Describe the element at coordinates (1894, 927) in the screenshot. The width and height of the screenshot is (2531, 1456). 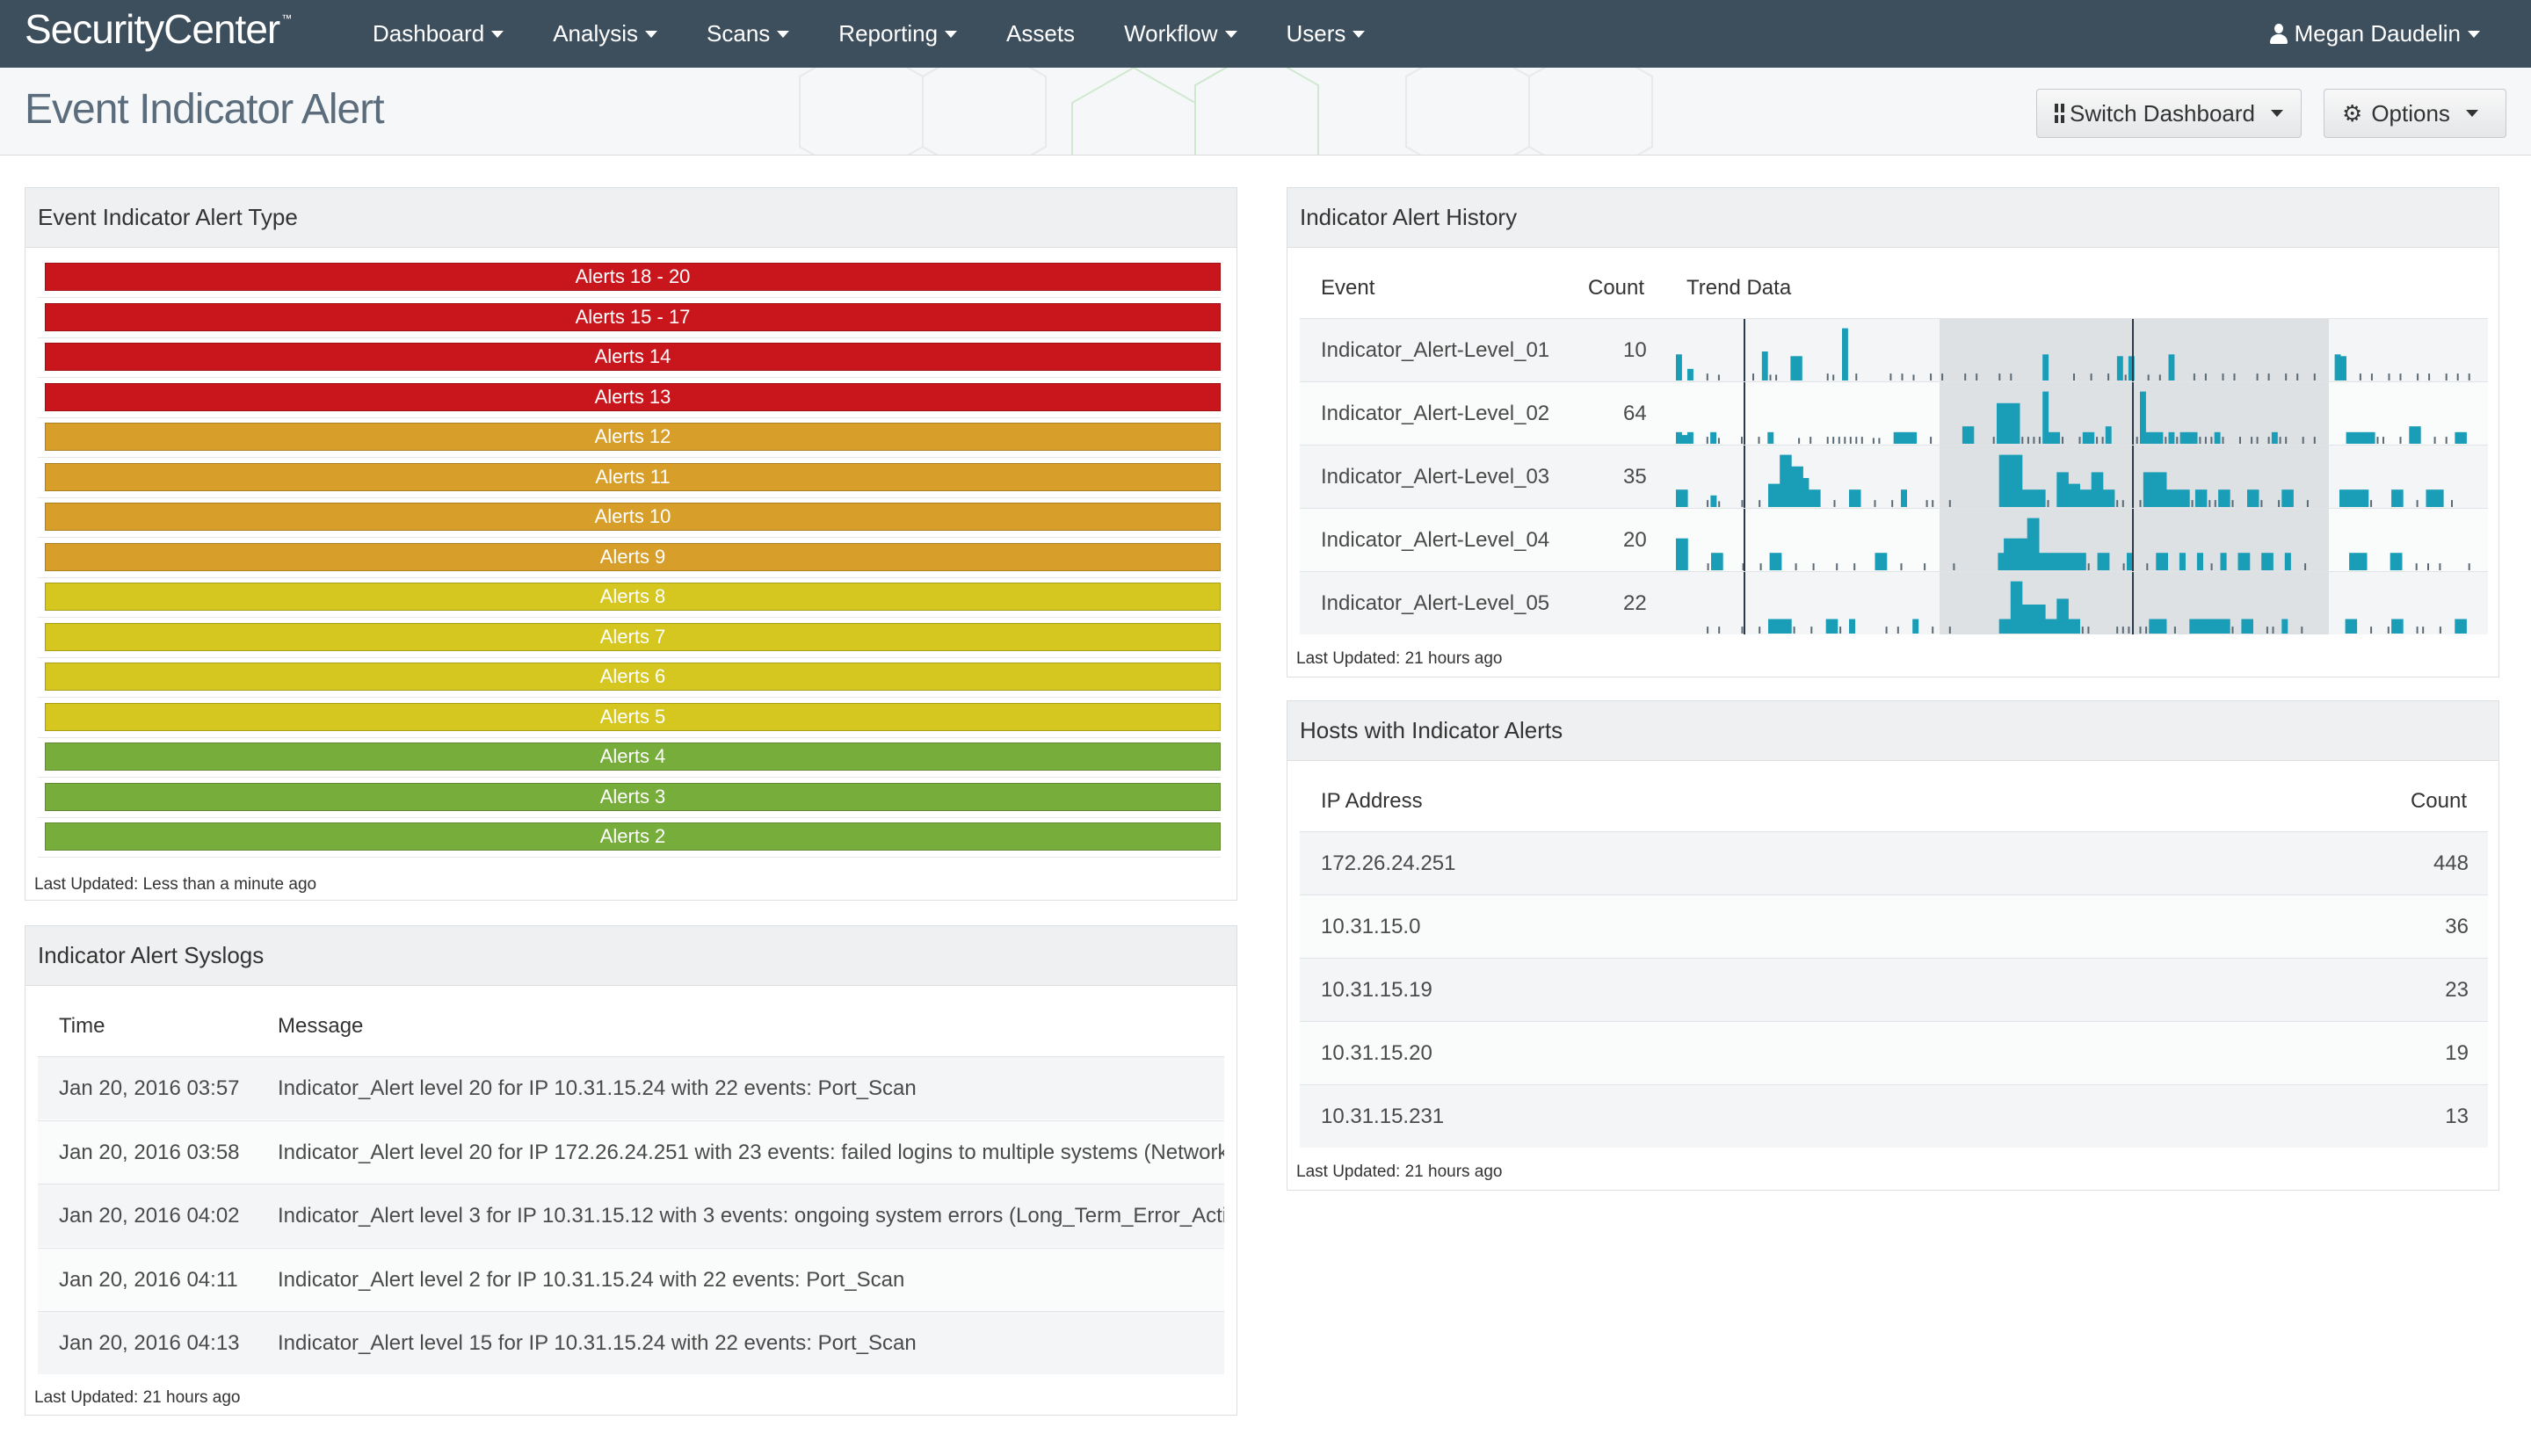
I see `table-row: 10.31.15.0 36` at that location.